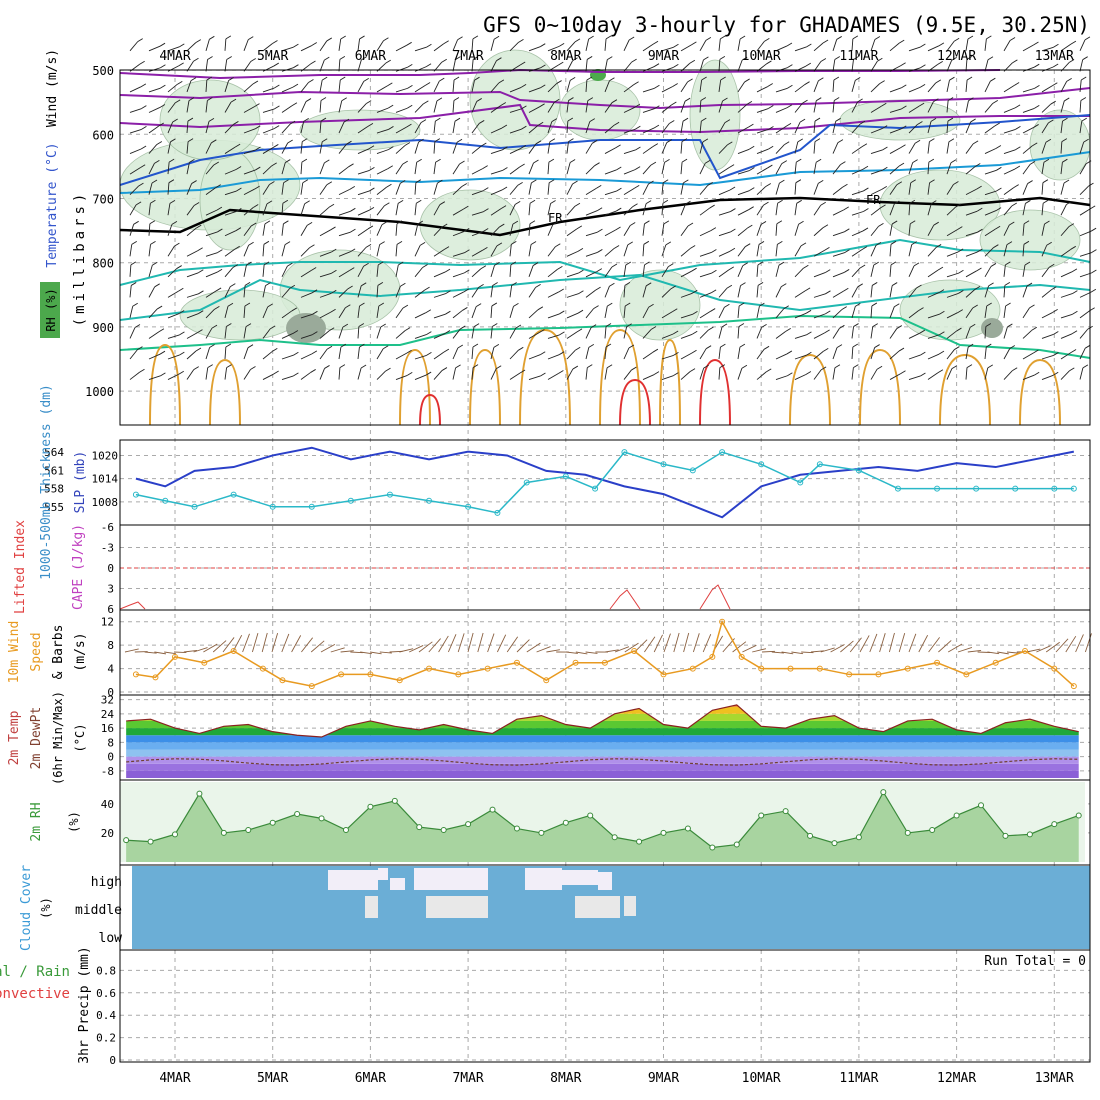 The height and width of the screenshot is (1100, 1100). What do you see at coordinates (467, 56) in the screenshot?
I see `top-date-label: 7MAR` at bounding box center [467, 56].